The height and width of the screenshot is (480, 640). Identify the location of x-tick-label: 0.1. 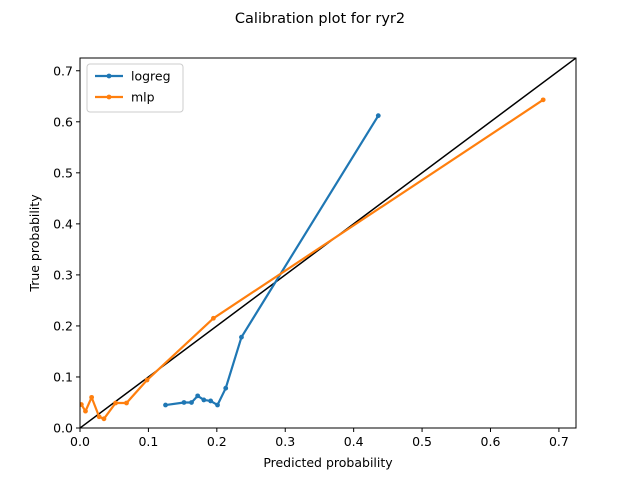
(148, 441).